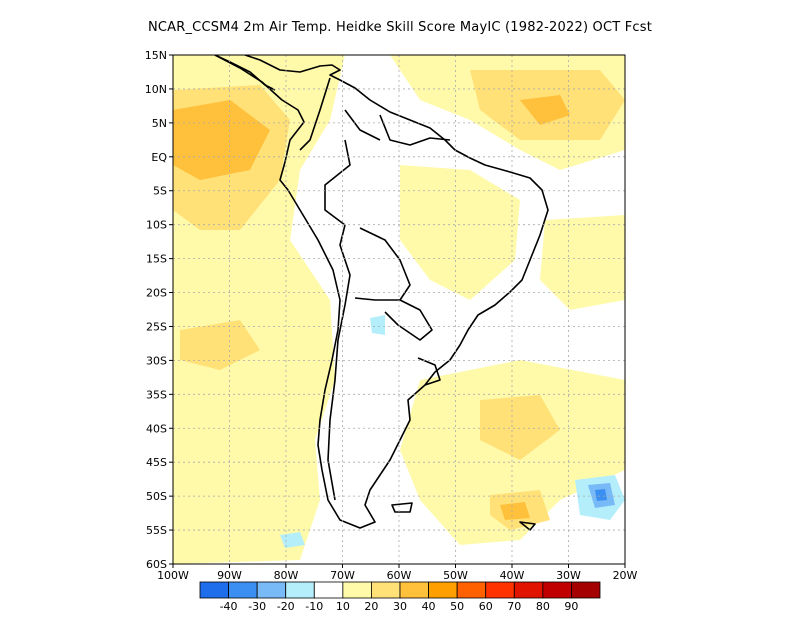 The height and width of the screenshot is (618, 800). What do you see at coordinates (257, 606) in the screenshot?
I see `colorbar-label: -30` at bounding box center [257, 606].